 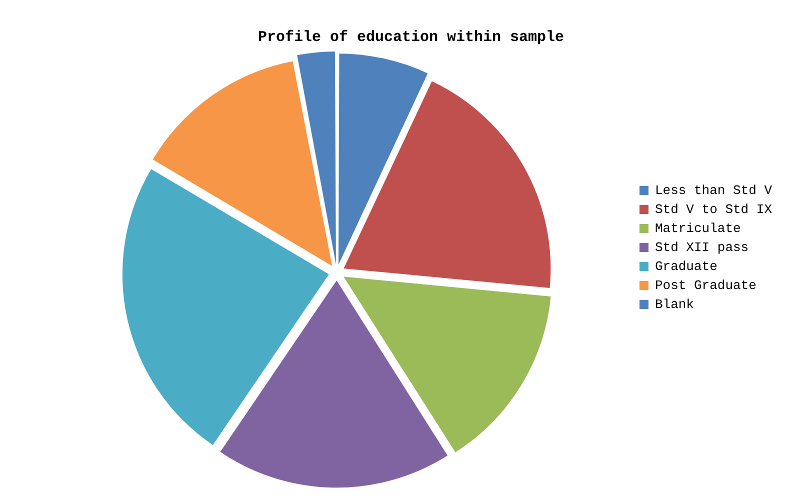 I want to click on legend-label: Std XII pass, so click(x=701, y=247).